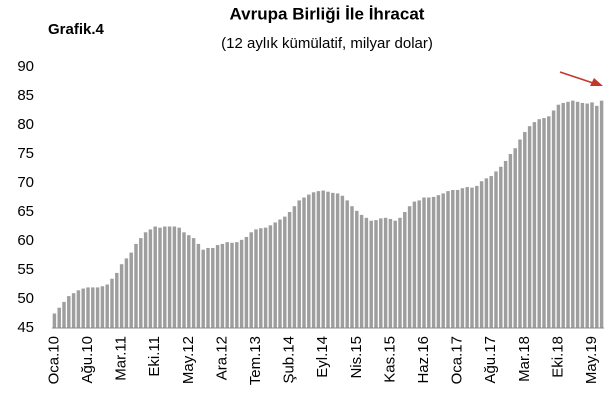  I want to click on x-tick-label: Ağu.17, so click(490, 360).